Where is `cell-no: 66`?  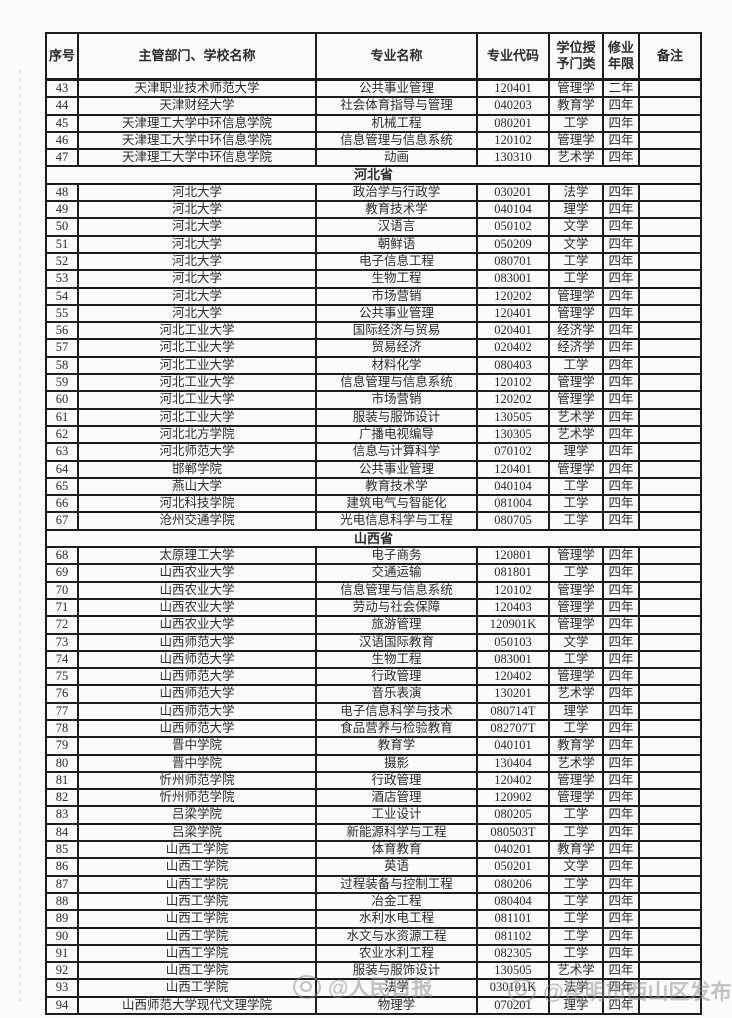
cell-no: 66 is located at coordinates (62, 504).